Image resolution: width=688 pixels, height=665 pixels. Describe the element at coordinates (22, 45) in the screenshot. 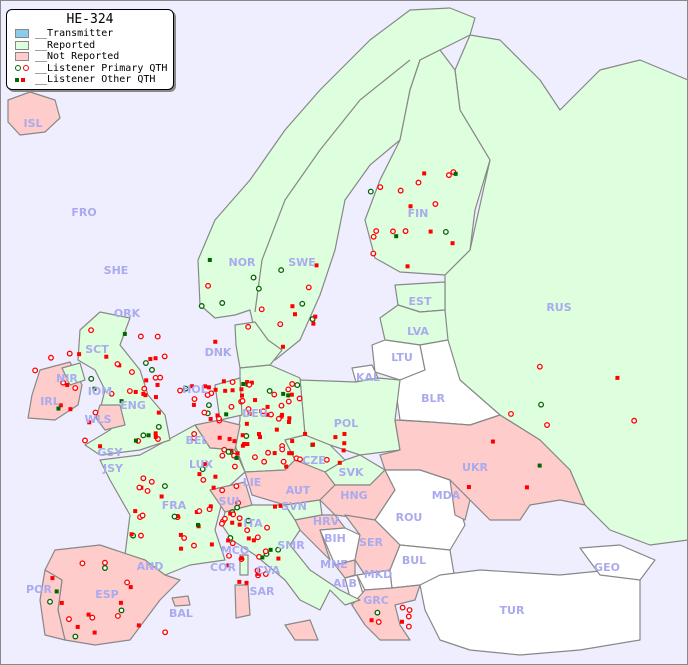

I see `reported-swatch` at that location.